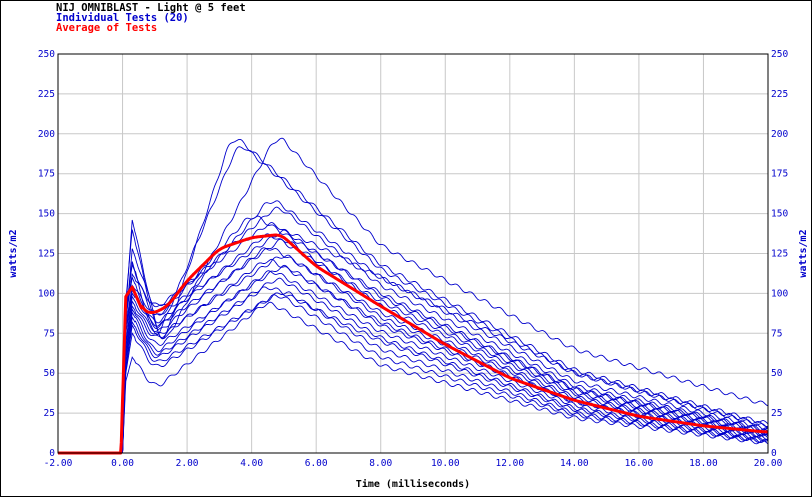 The image size is (812, 497). I want to click on y-axis-label: watts/m2, so click(13, 253).